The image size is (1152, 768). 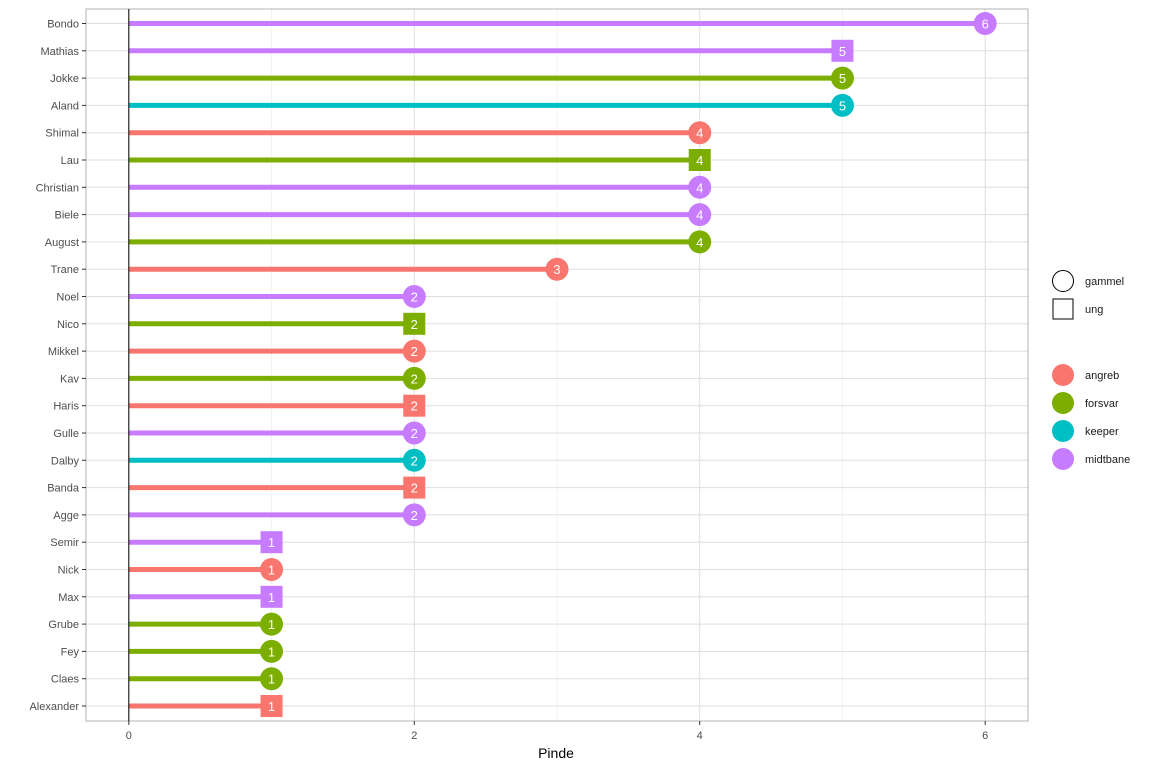 What do you see at coordinates (1104, 282) in the screenshot?
I see `shape-legend-label: gammel` at bounding box center [1104, 282].